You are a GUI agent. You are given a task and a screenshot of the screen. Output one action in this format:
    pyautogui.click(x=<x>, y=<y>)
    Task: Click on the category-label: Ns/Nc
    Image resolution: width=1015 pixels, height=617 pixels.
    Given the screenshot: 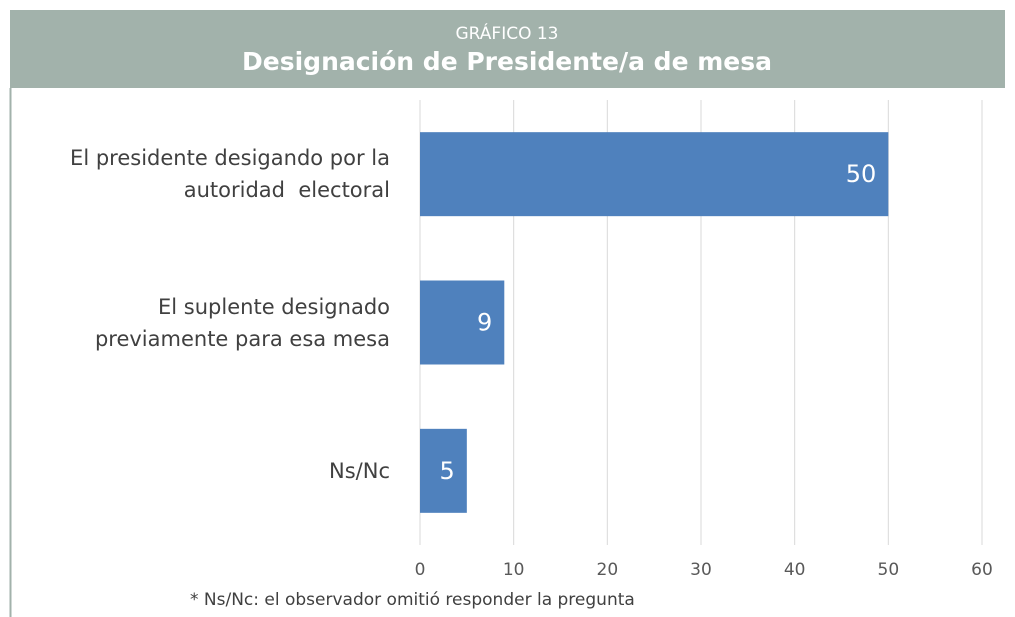 What is the action you would take?
    pyautogui.click(x=359, y=470)
    